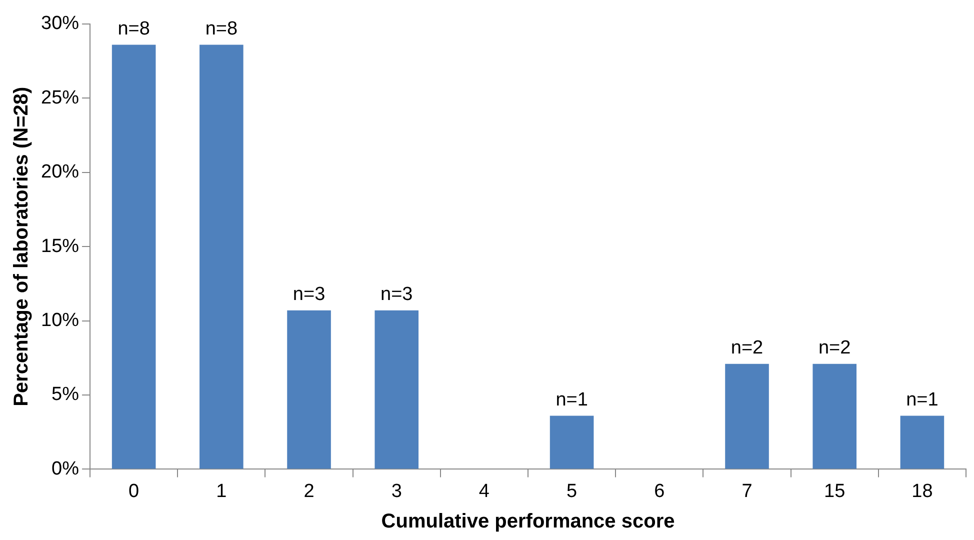 This screenshot has width=974, height=540. What do you see at coordinates (572, 491) in the screenshot?
I see `x-tick-label: 5` at bounding box center [572, 491].